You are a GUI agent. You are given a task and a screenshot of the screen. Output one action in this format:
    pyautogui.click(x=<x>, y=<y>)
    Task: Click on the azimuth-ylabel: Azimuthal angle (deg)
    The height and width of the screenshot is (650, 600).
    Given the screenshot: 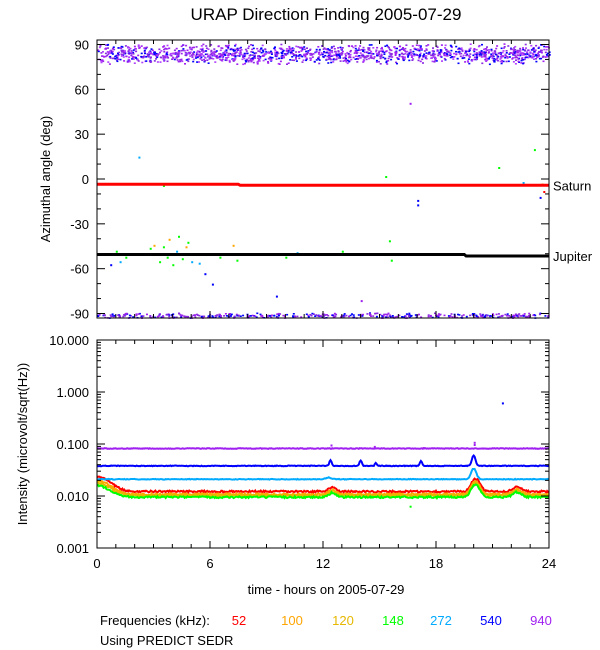 What is the action you would take?
    pyautogui.click(x=45, y=179)
    